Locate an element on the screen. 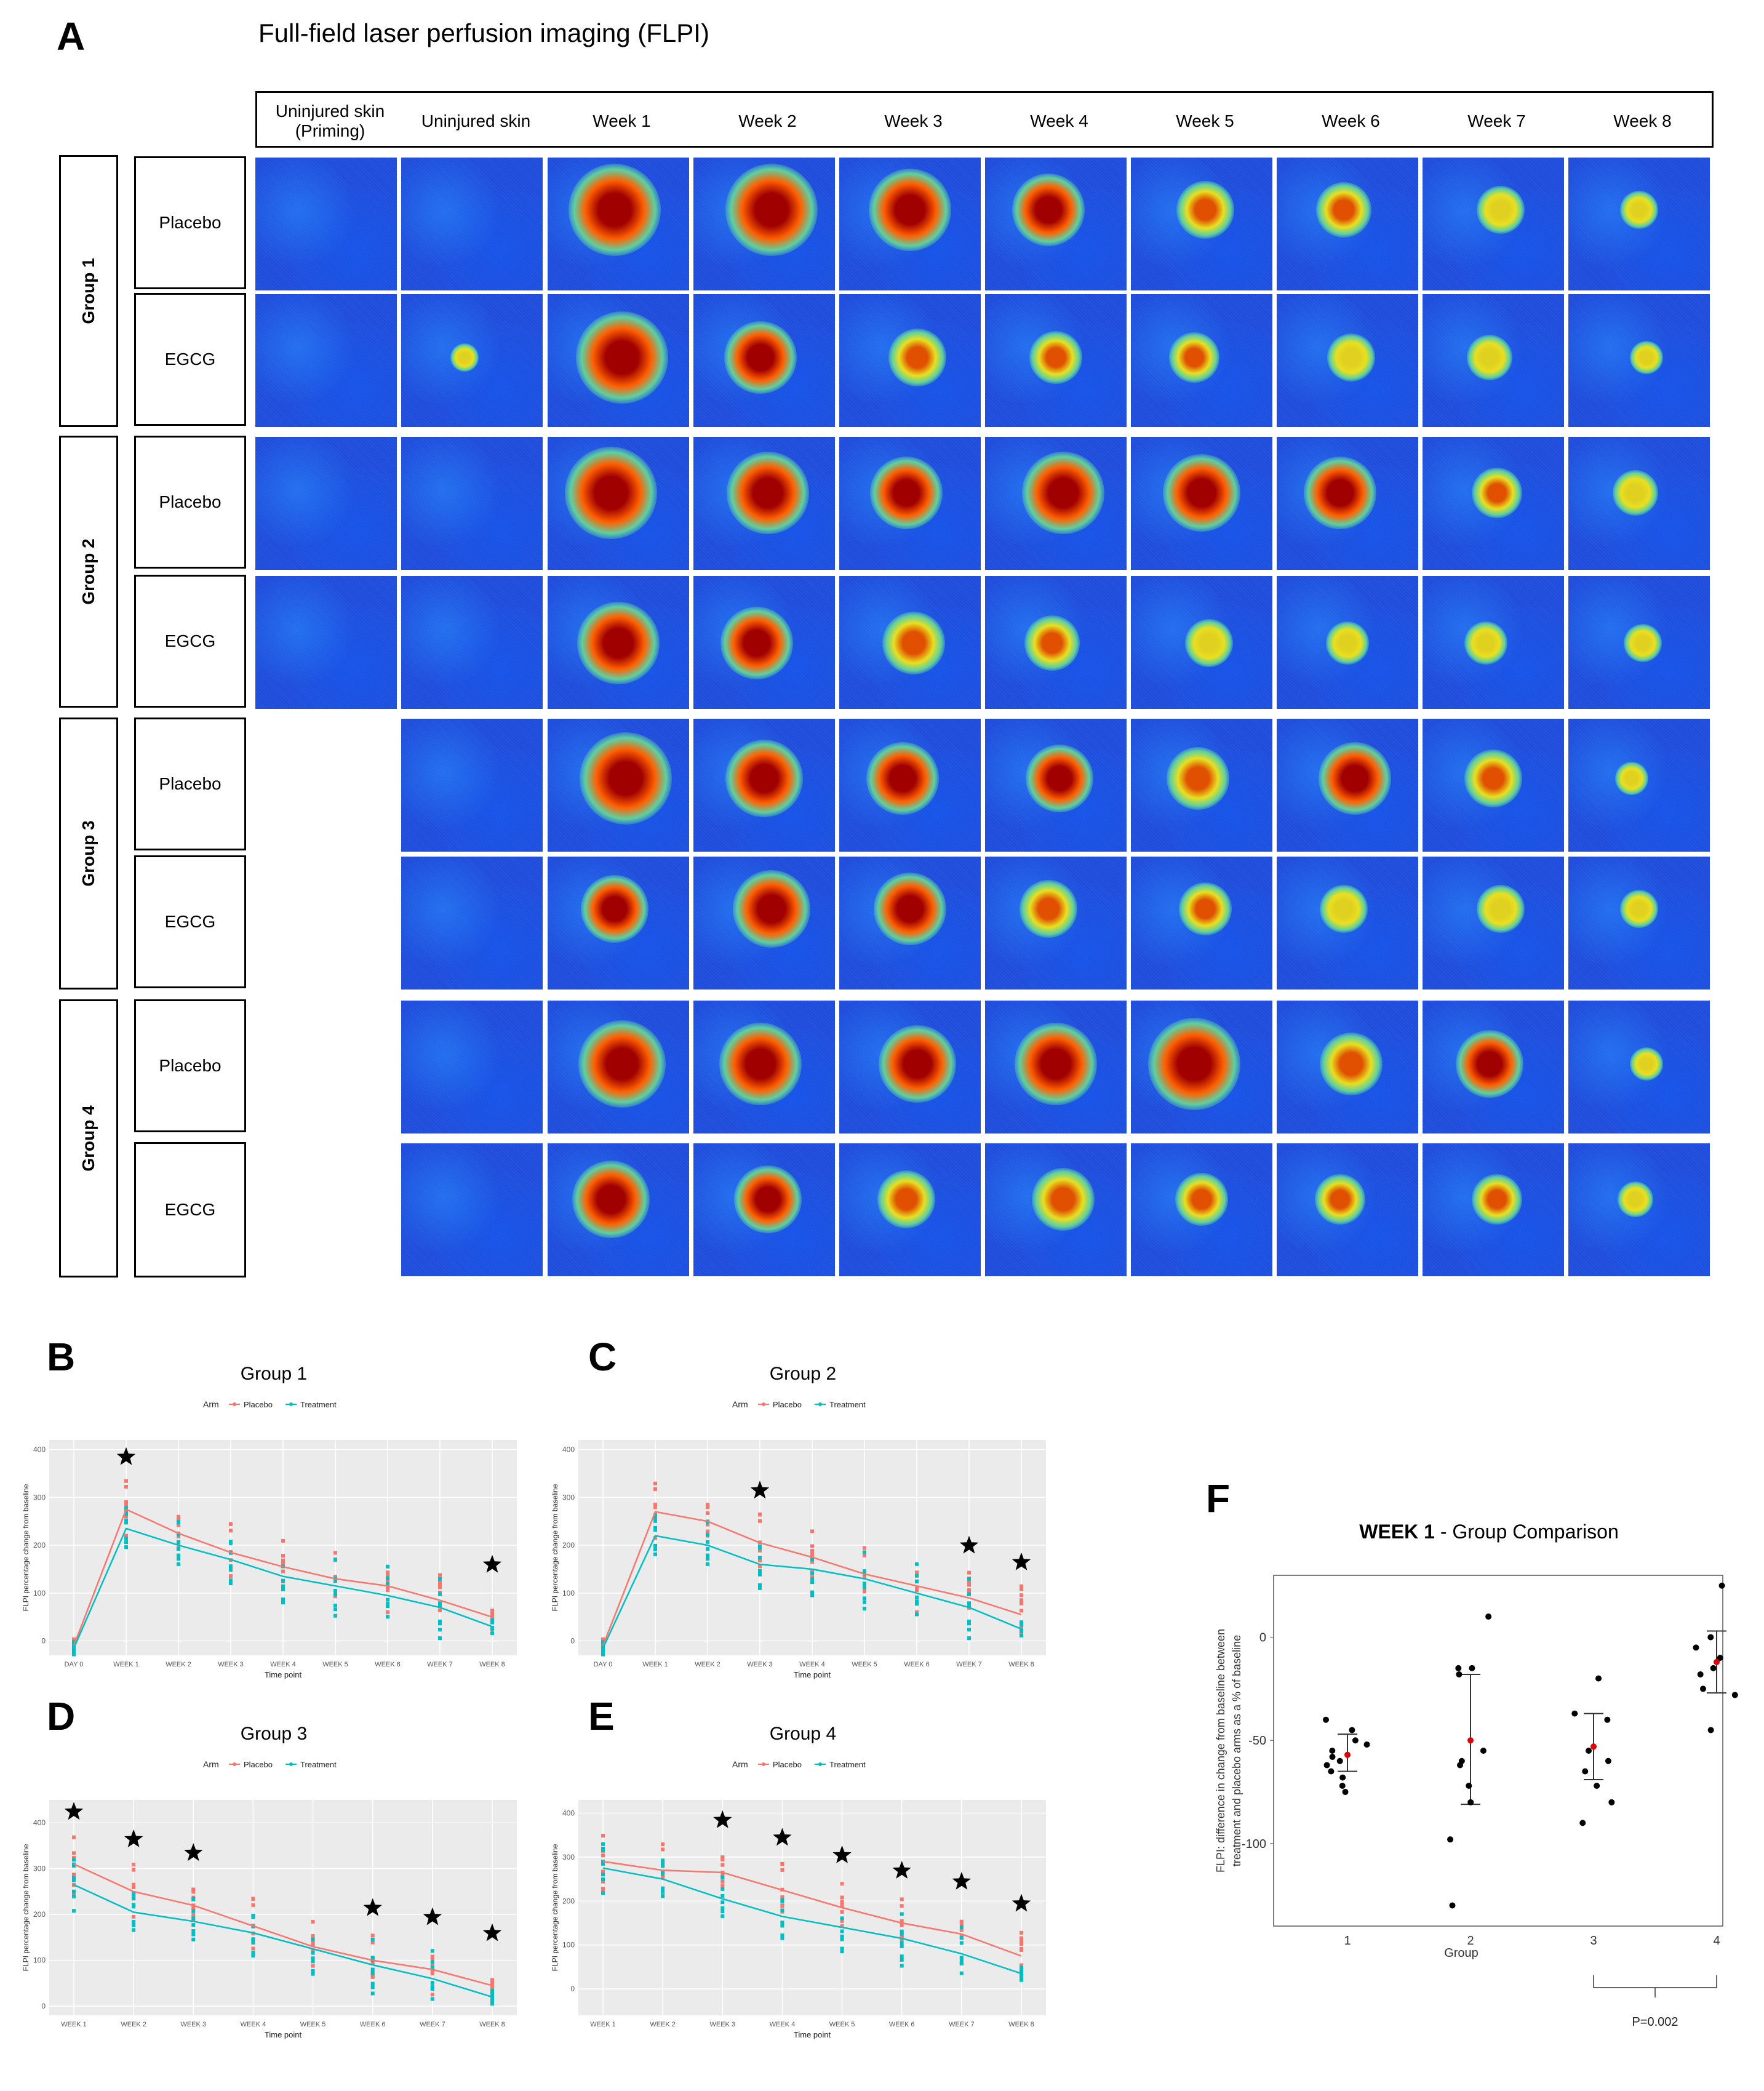 The width and height of the screenshot is (1764, 2091). y-tick-label: 100 is located at coordinates (568, 1593).